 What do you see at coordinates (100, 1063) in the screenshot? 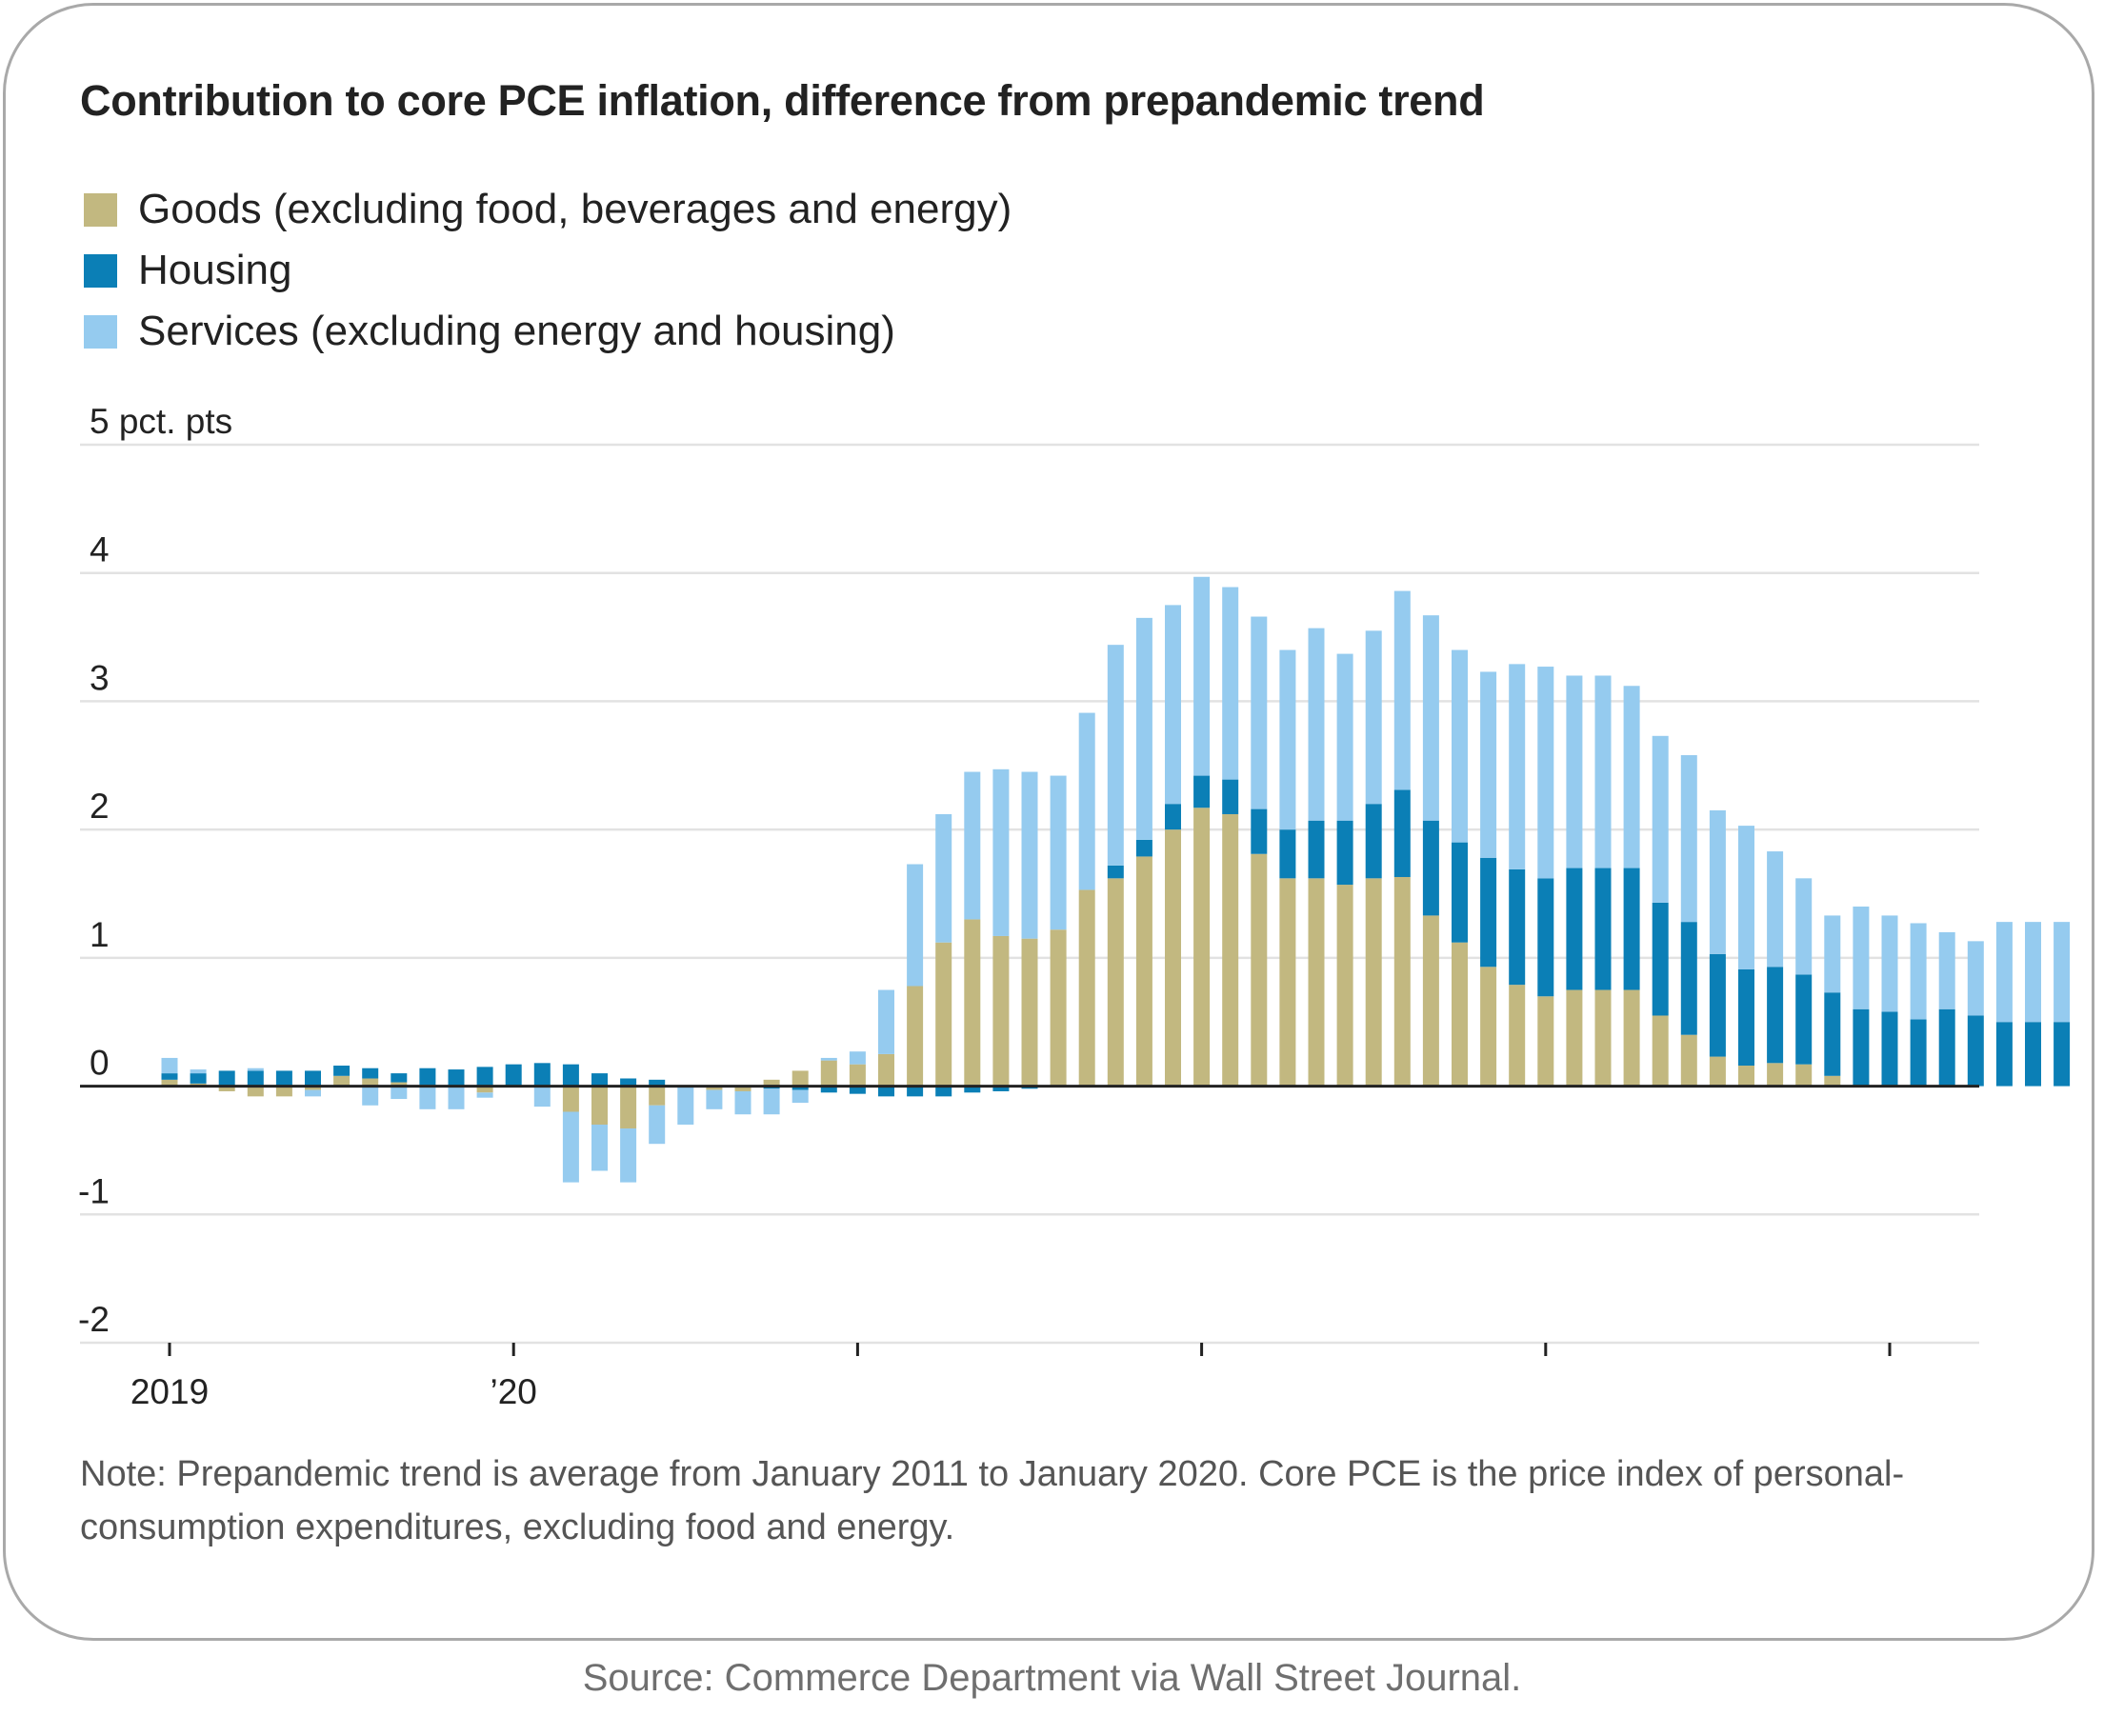
I see `y-tick-label: 0` at bounding box center [100, 1063].